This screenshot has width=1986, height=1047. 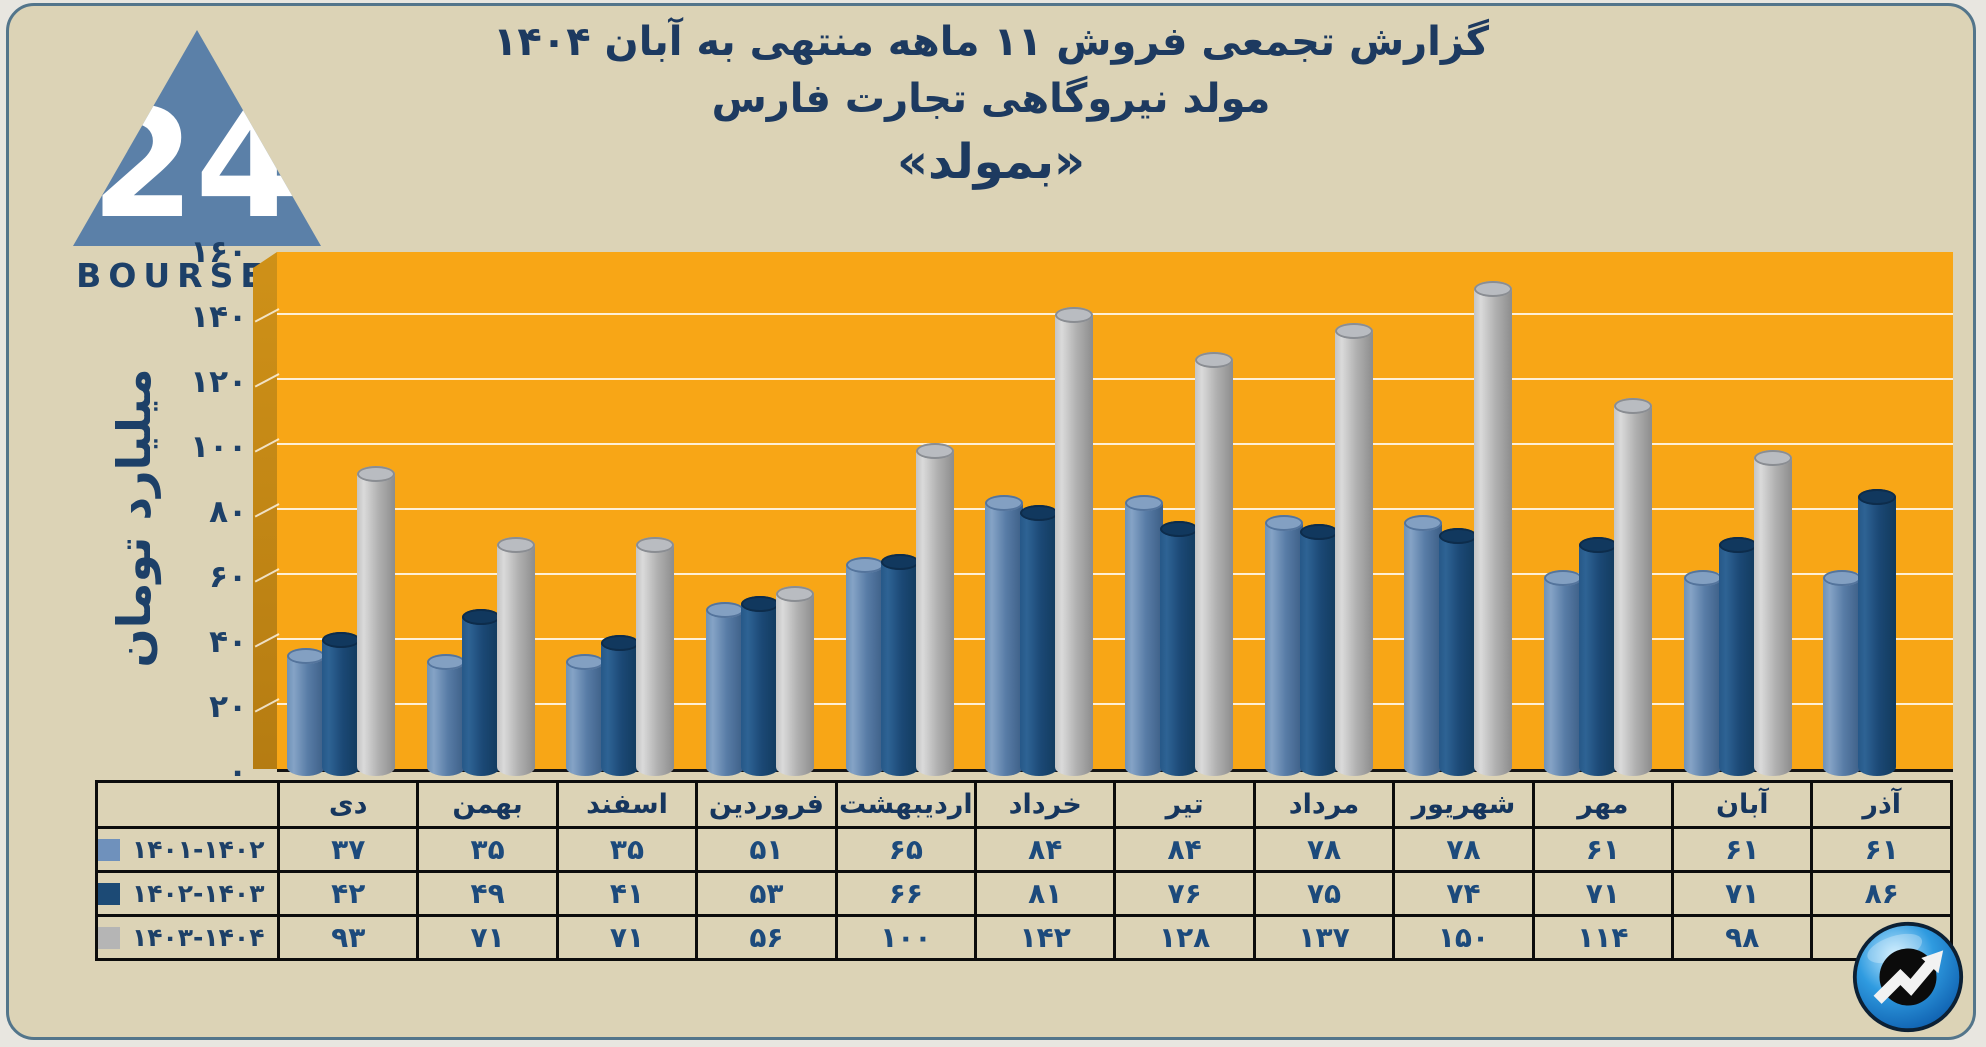 What do you see at coordinates (228, 707) in the screenshot?
I see `y-tick-label: ۲۰` at bounding box center [228, 707].